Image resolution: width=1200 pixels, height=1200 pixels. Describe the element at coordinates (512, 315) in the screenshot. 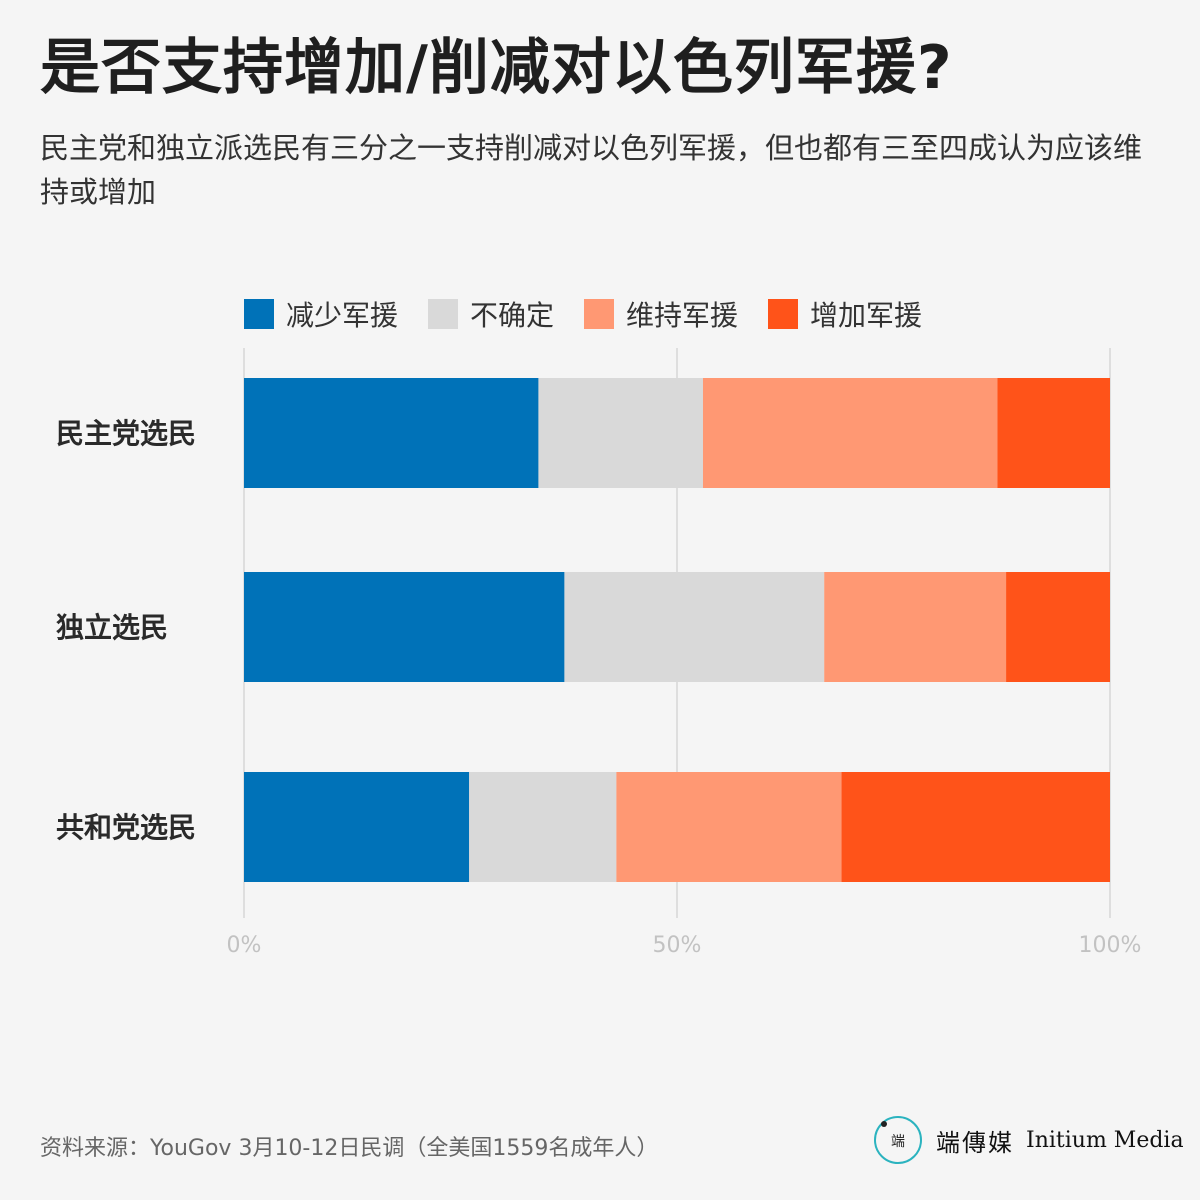

I see `legend-label: 不确定` at that location.